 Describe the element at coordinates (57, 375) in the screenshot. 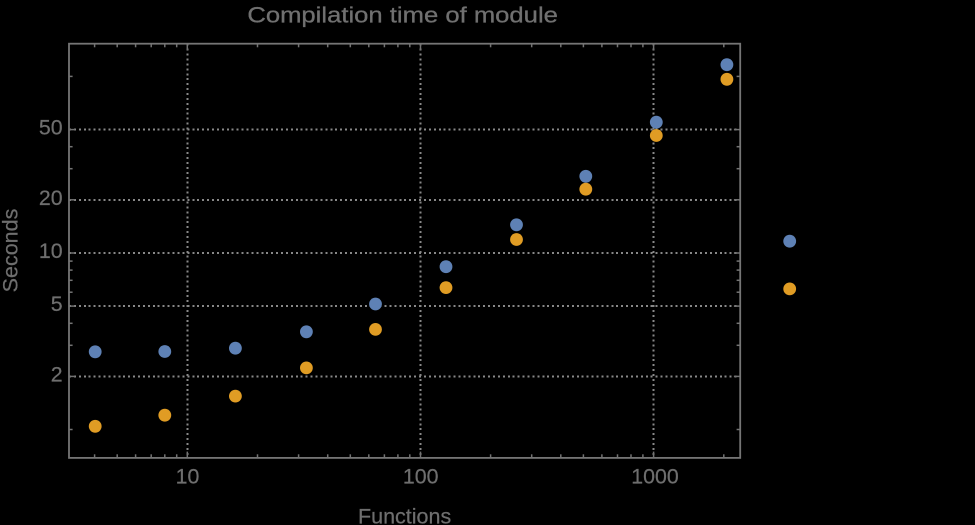

I see `svg-text: 2` at that location.